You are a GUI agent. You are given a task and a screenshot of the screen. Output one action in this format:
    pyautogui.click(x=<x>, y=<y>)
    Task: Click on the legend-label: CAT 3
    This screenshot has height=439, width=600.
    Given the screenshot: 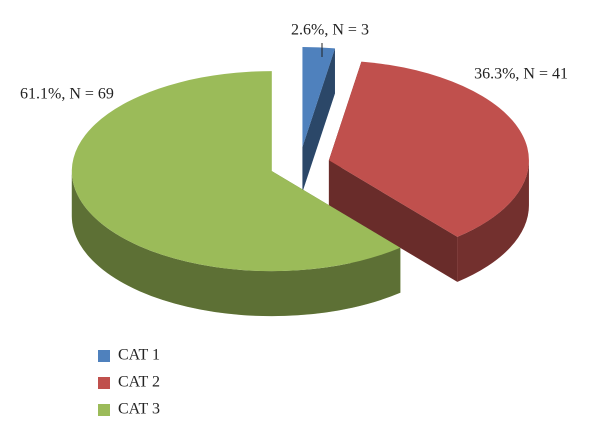 What is the action you would take?
    pyautogui.click(x=139, y=409)
    